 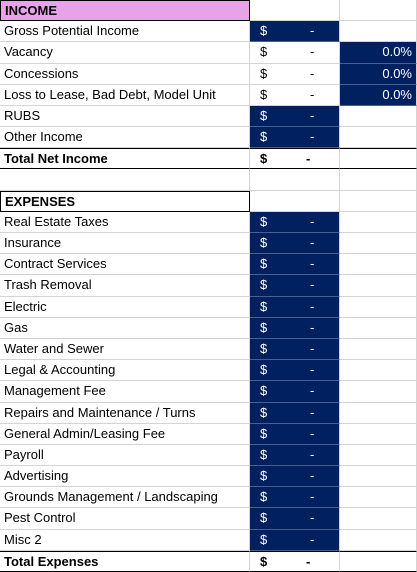 What do you see at coordinates (100, 412) in the screenshot?
I see `row-label: Repairs and Maintenance / Turns` at bounding box center [100, 412].